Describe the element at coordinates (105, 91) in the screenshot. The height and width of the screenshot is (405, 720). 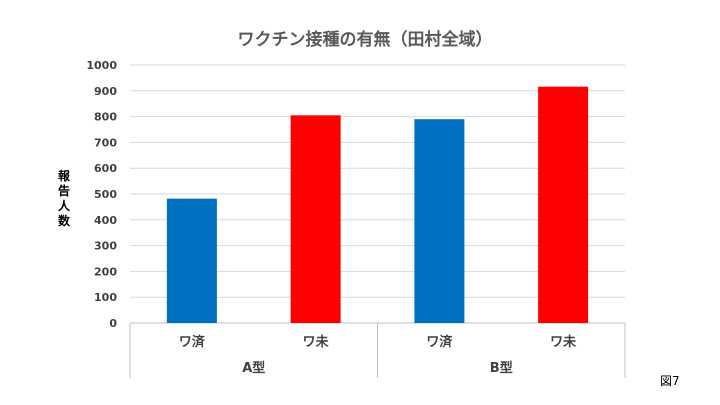
I see `y-tick-label: 900` at that location.